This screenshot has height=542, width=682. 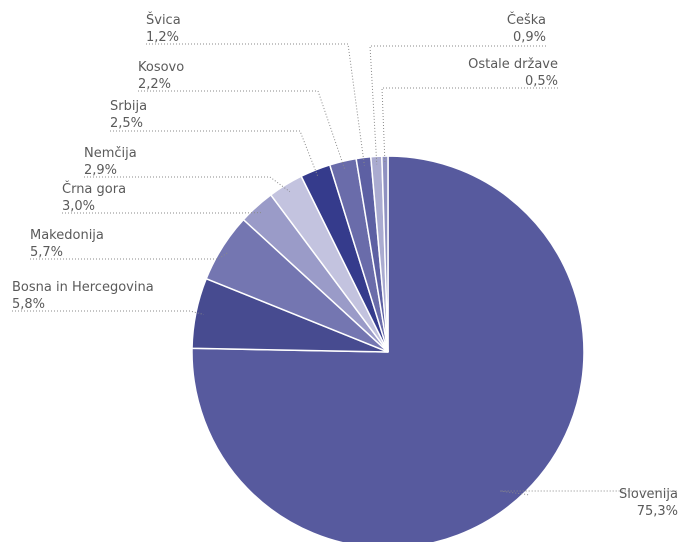 What do you see at coordinates (128, 106) in the screenshot?
I see `slice-label-6: Srbija` at bounding box center [128, 106].